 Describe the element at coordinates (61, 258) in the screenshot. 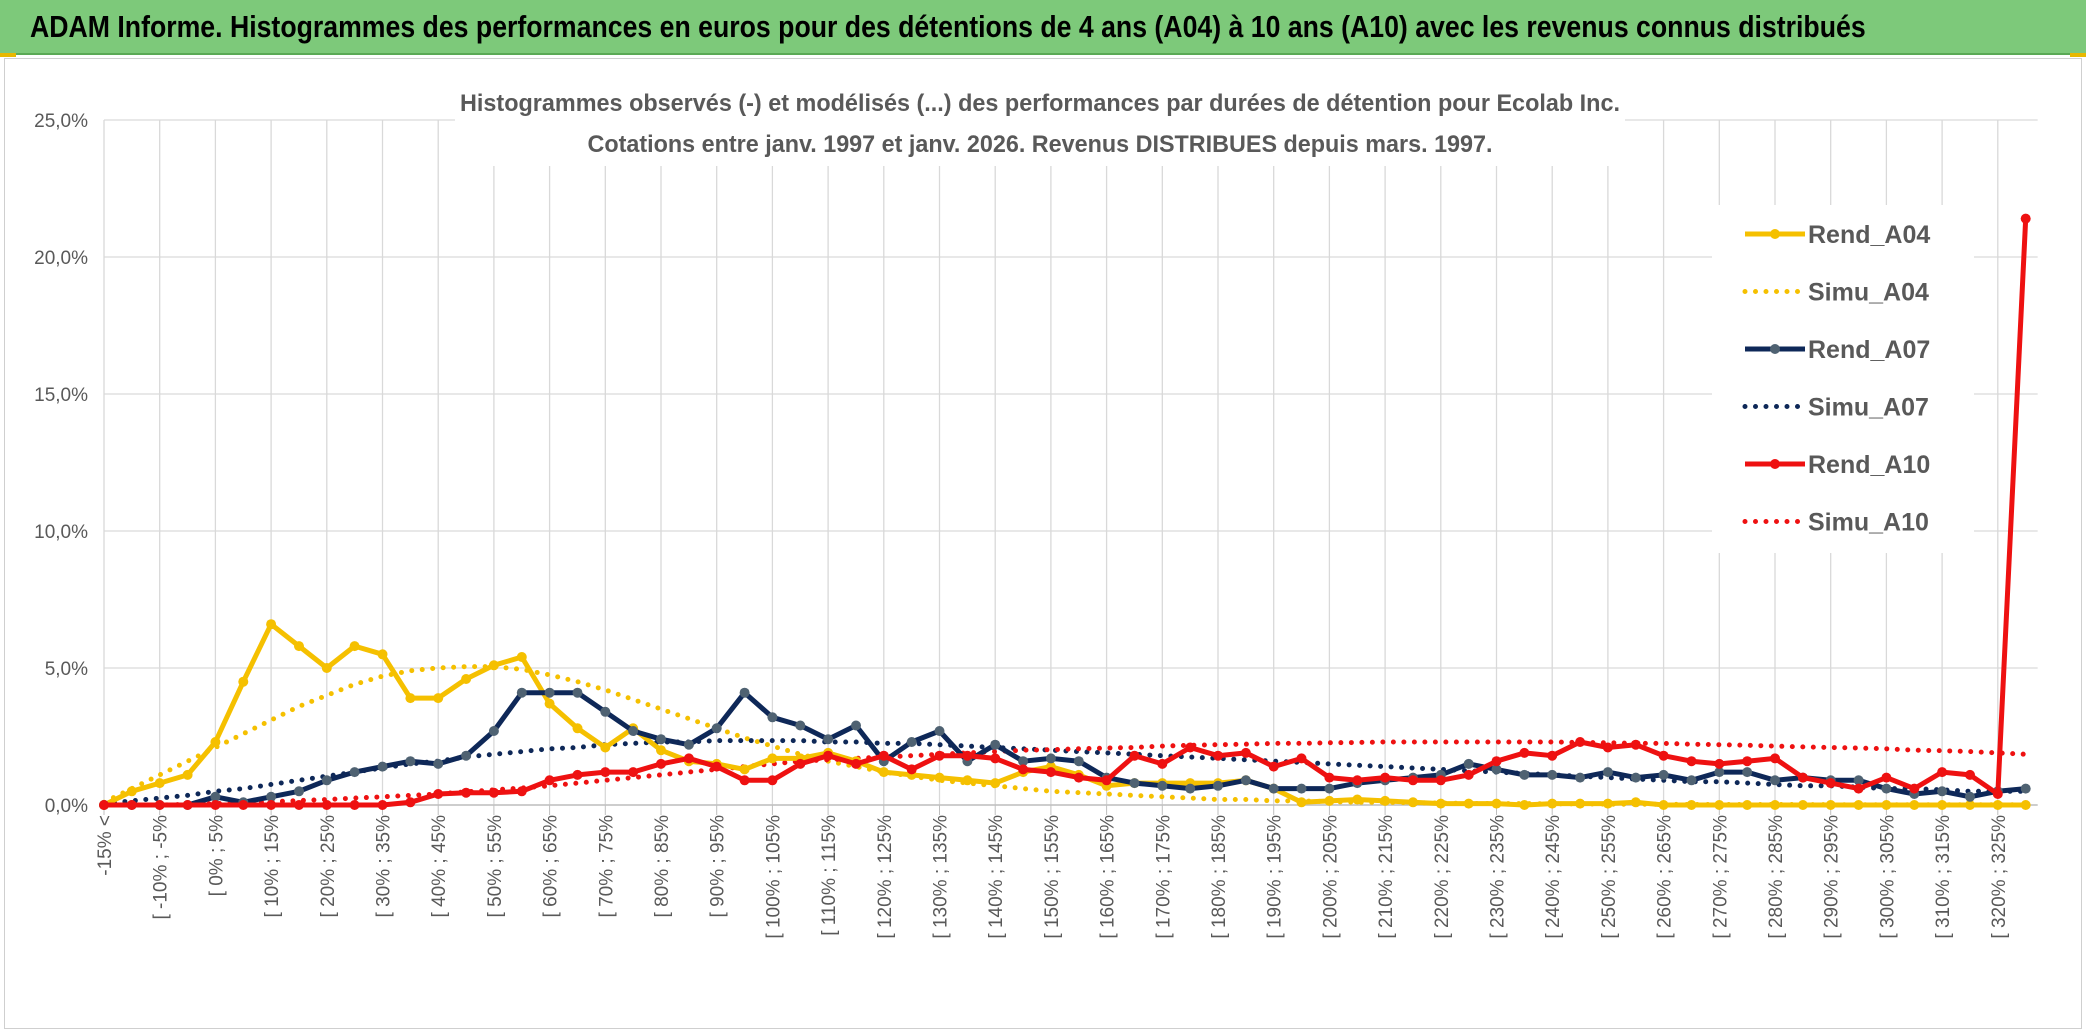

I see `y-tick-label: 20,0%` at that location.